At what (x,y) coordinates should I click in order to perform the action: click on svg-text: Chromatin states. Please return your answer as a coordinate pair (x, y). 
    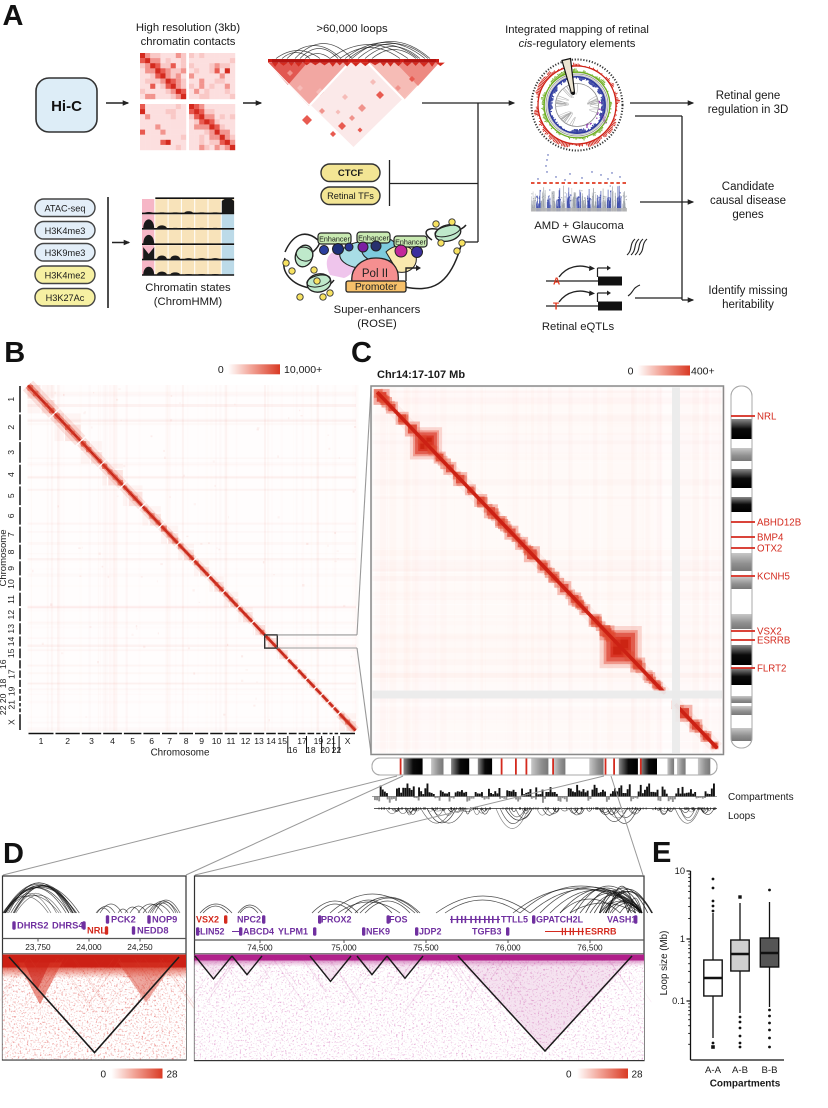
    Looking at the image, I should click on (188, 288).